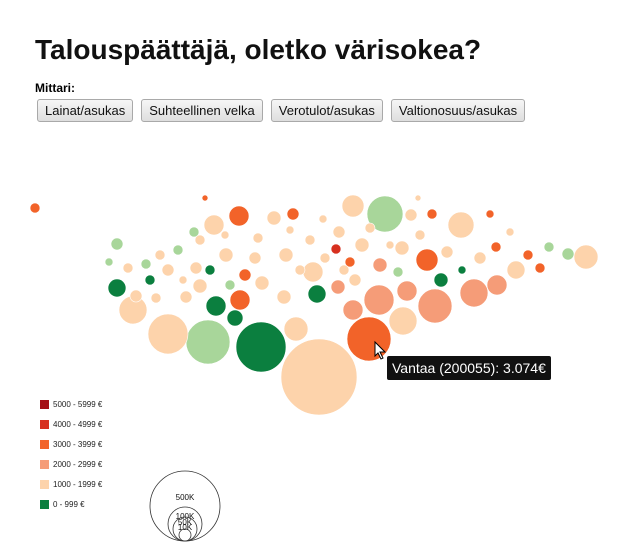 Image resolution: width=635 pixels, height=557 pixels. I want to click on legend-label: 0 - 999 €, so click(69, 504).